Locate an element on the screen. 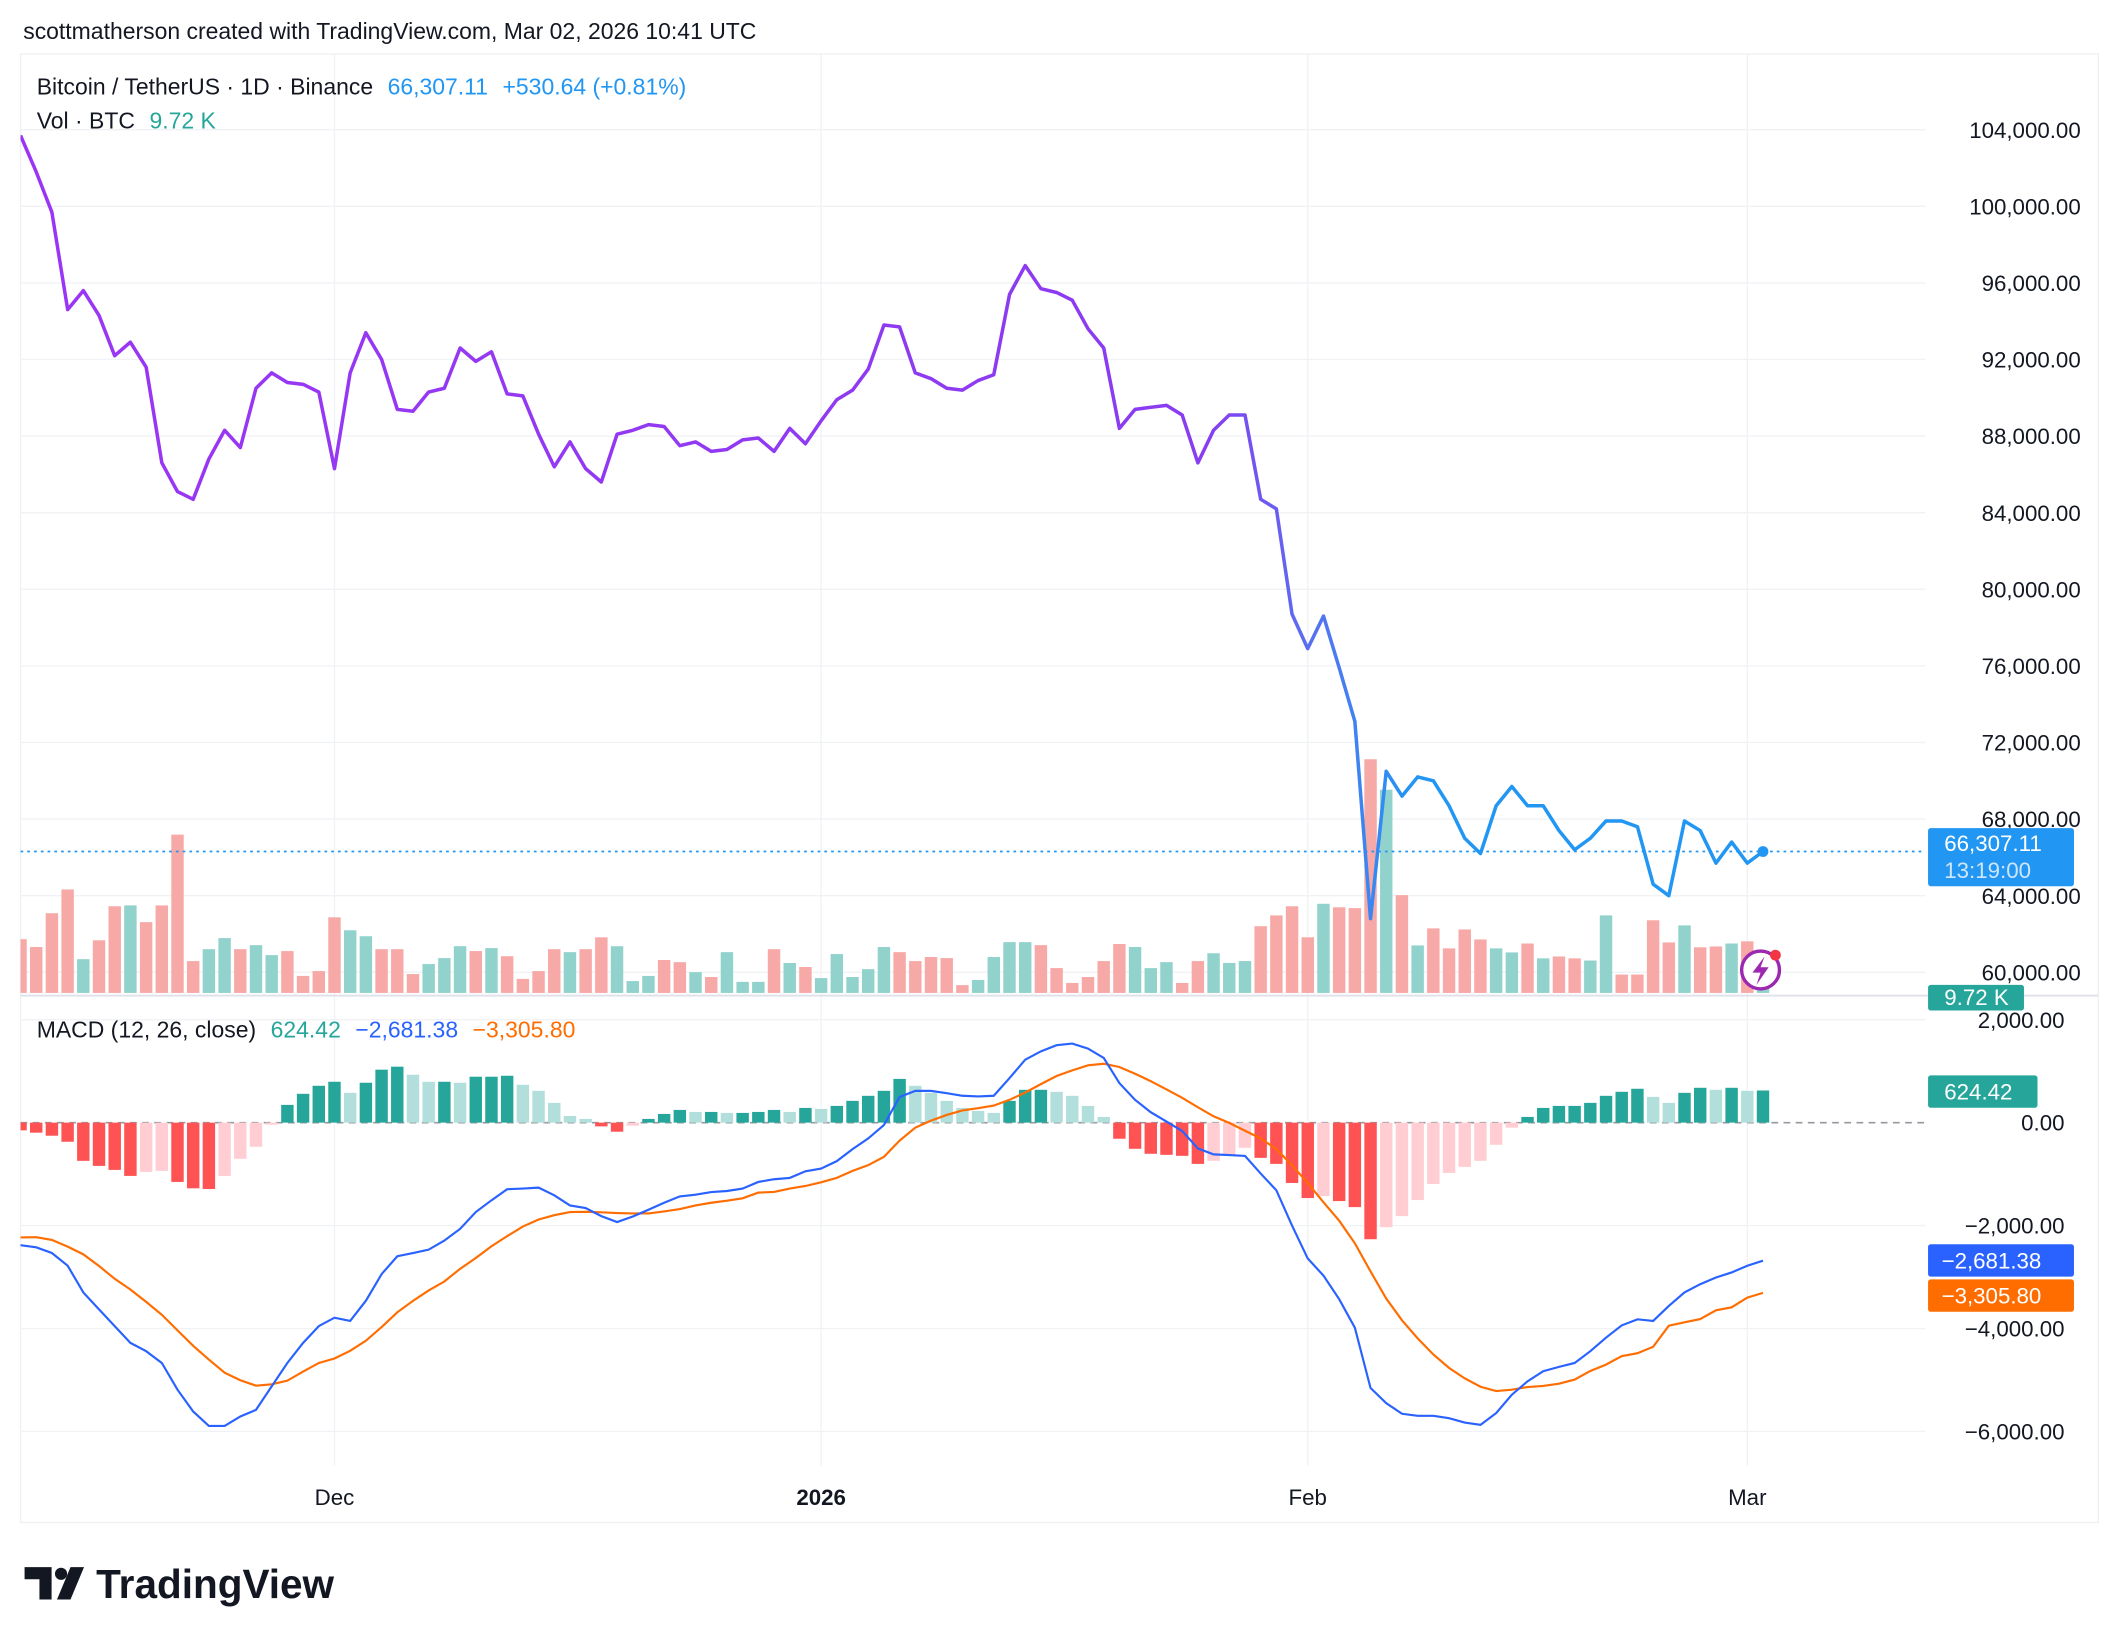  lightning-alert-icon is located at coordinates (1760, 970).